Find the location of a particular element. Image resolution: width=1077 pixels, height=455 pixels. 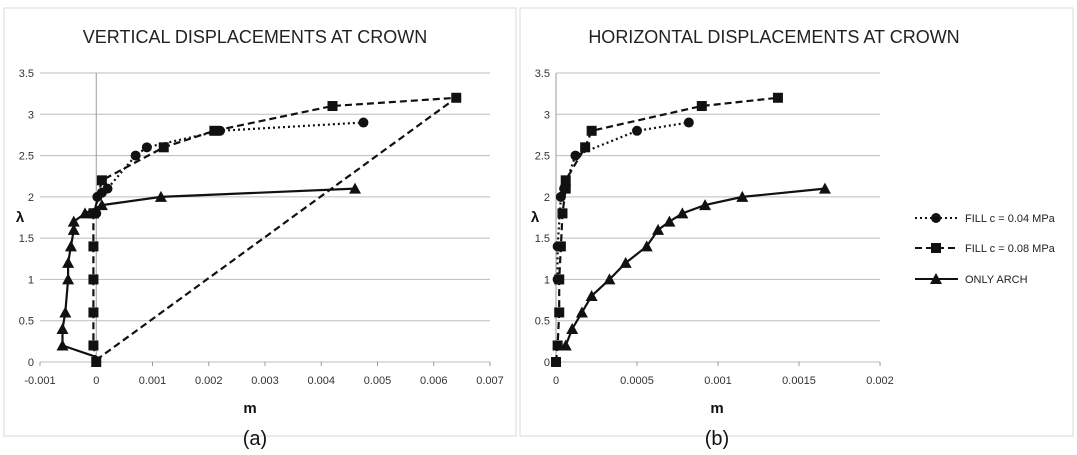

panel-b-ytick-label: 2 is located at coordinates (547, 198).